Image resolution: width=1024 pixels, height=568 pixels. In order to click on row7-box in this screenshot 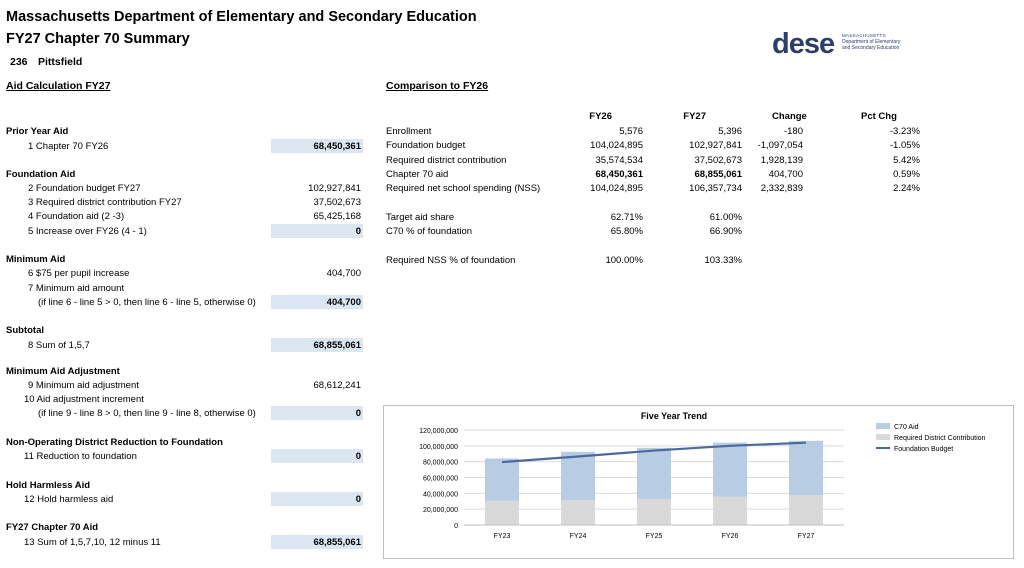, I will do `click(317, 302)`.